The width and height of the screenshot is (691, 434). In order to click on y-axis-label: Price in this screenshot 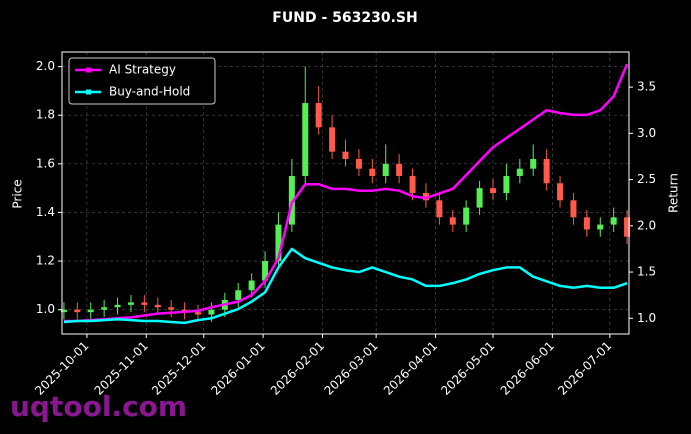, I will do `click(18, 193)`.